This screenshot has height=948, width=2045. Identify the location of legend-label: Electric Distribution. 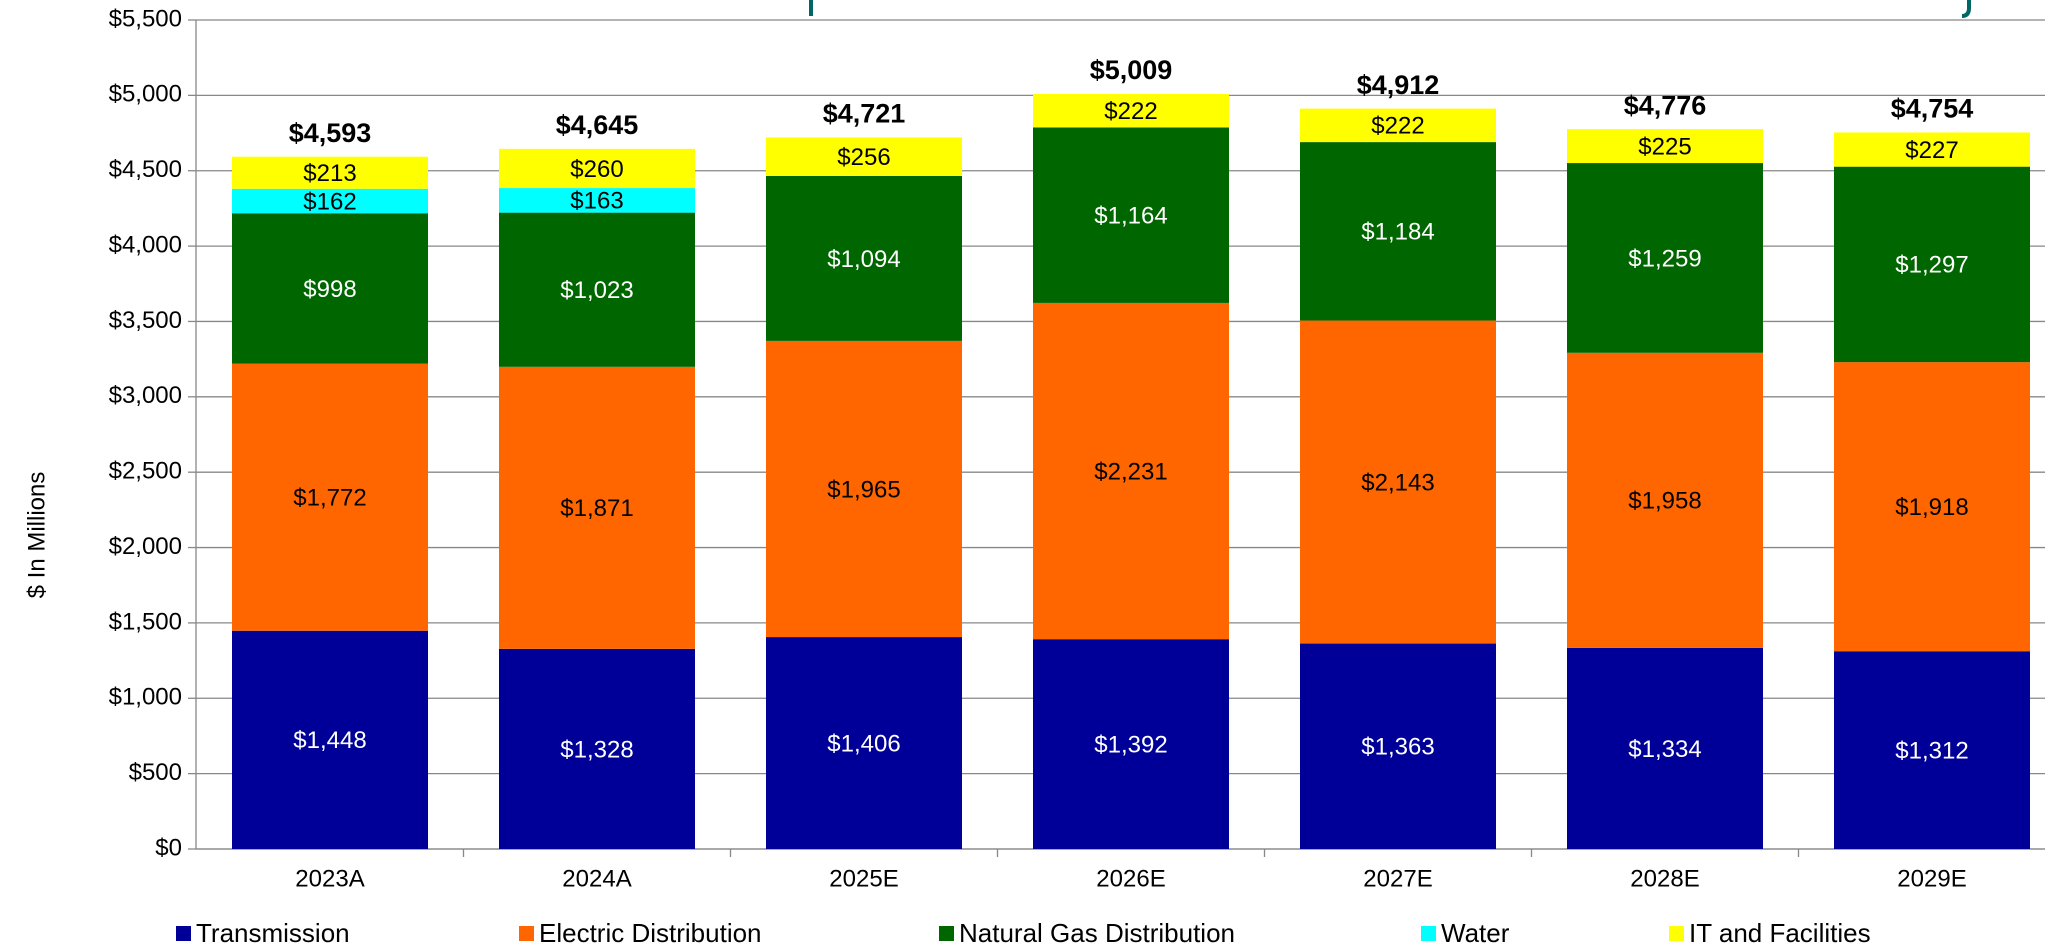
(650, 933).